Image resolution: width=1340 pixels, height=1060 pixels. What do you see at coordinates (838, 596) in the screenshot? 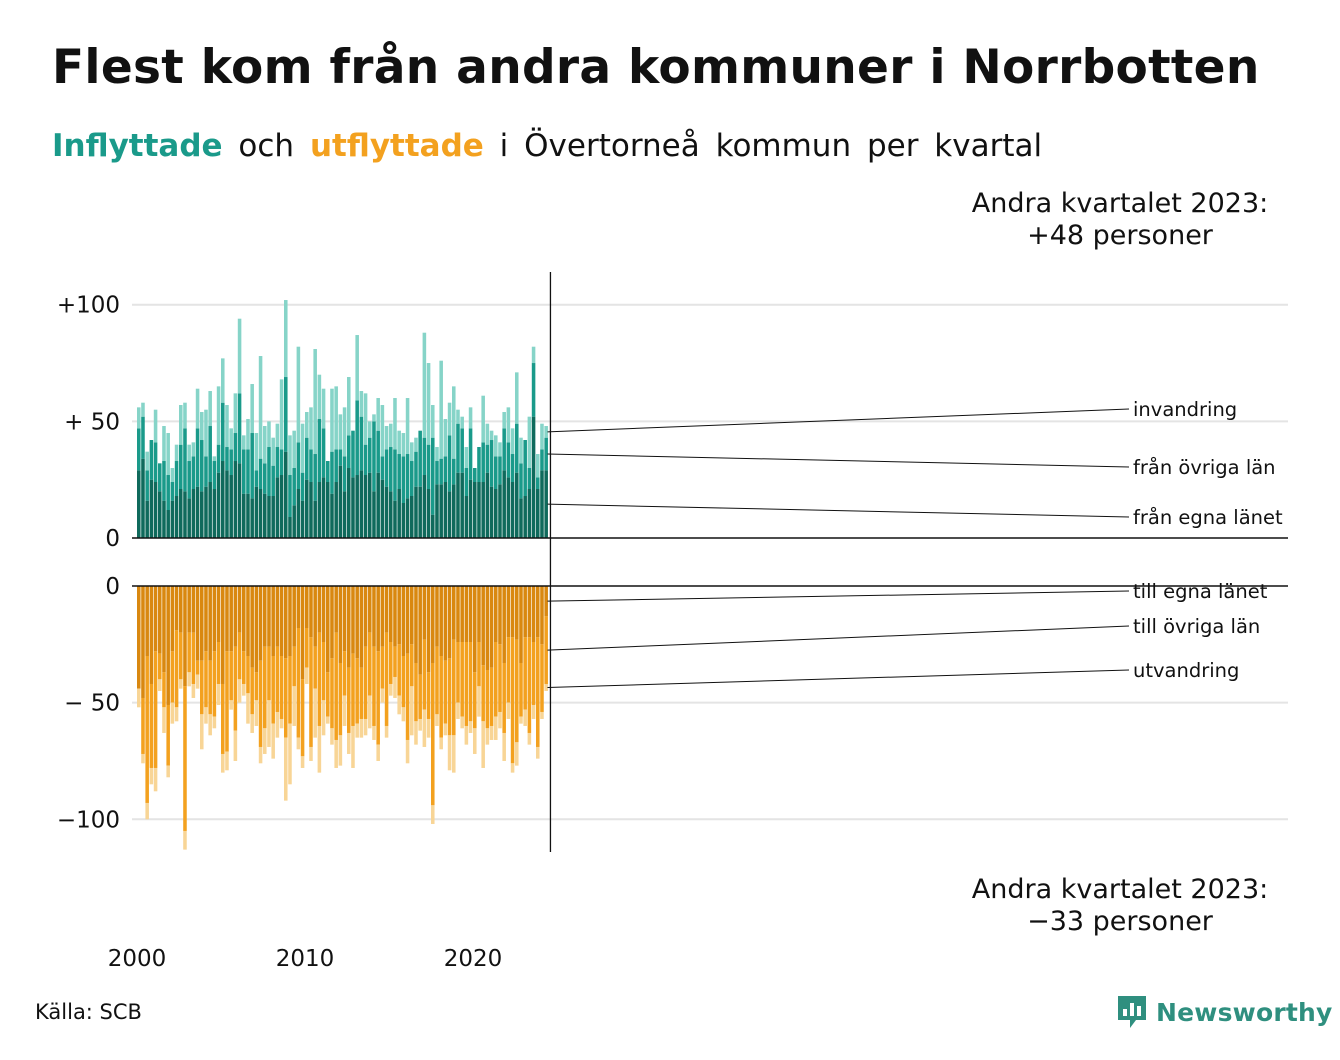
I see `series-leader` at bounding box center [838, 596].